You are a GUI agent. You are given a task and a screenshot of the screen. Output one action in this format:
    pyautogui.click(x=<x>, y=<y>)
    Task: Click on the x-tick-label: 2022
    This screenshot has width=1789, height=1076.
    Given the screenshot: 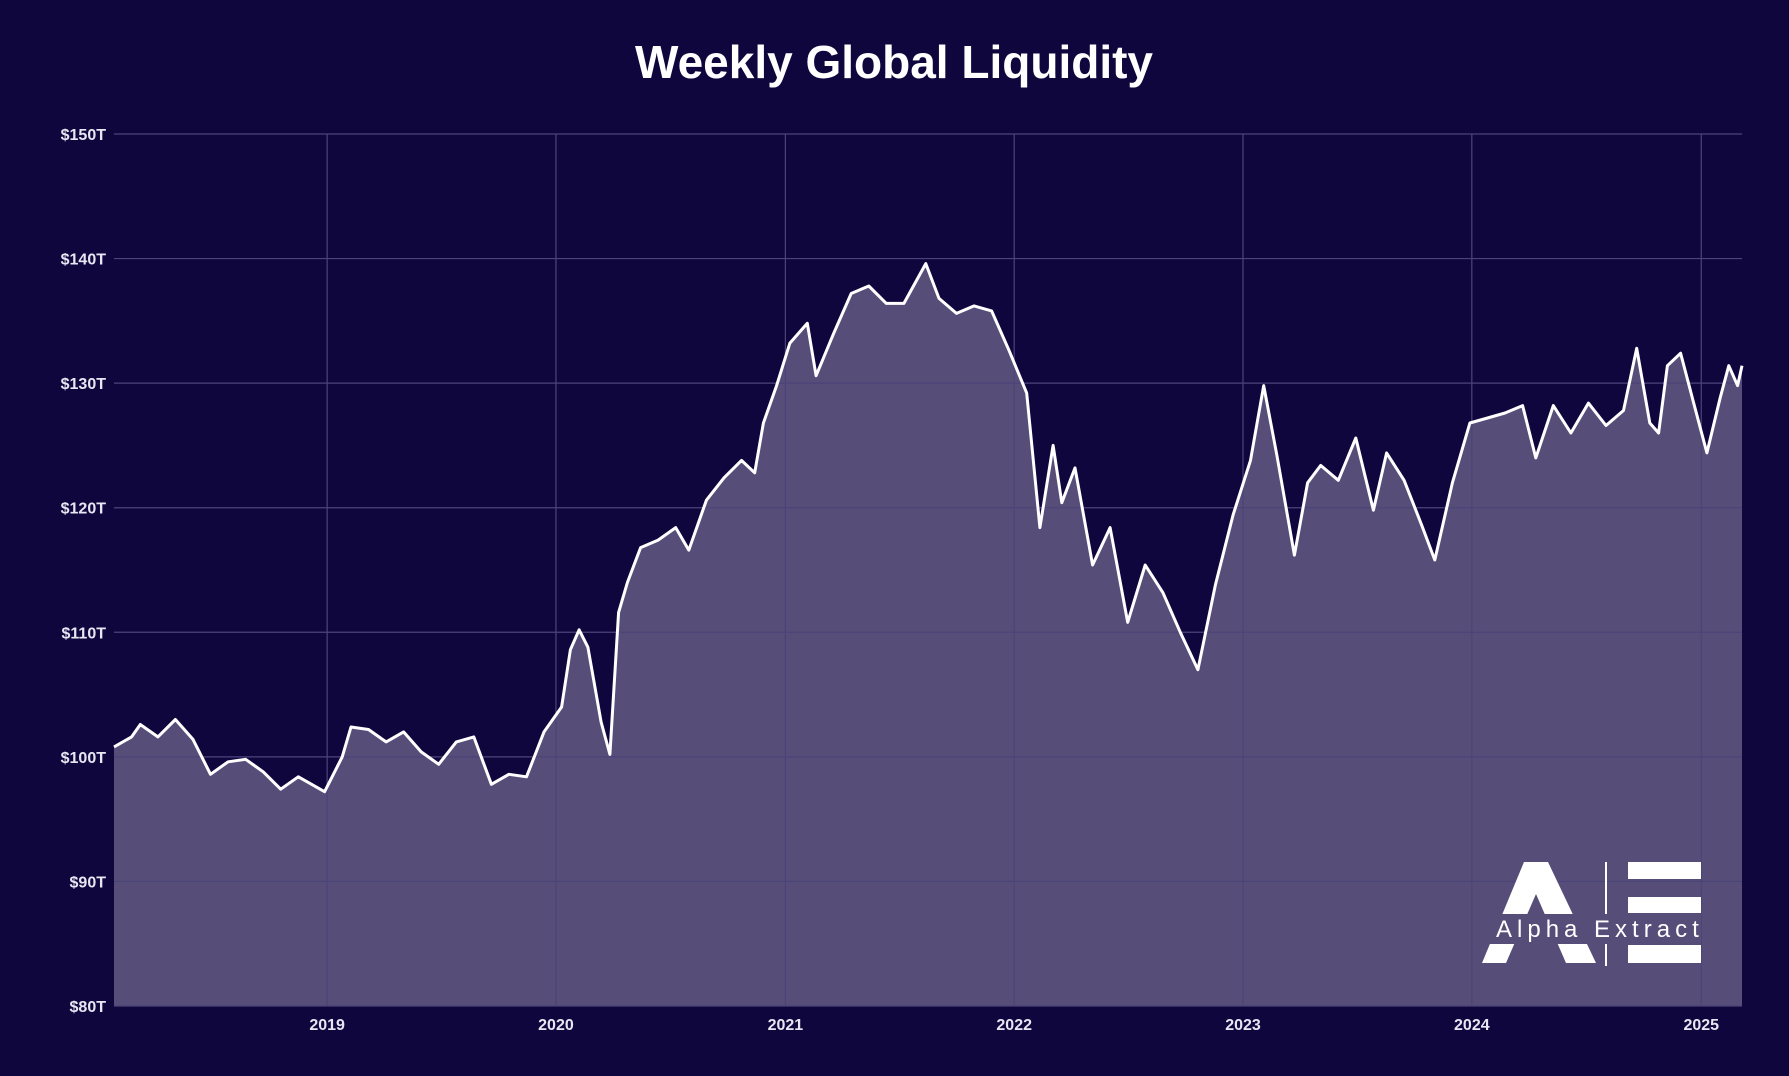 What is the action you would take?
    pyautogui.click(x=1014, y=1025)
    